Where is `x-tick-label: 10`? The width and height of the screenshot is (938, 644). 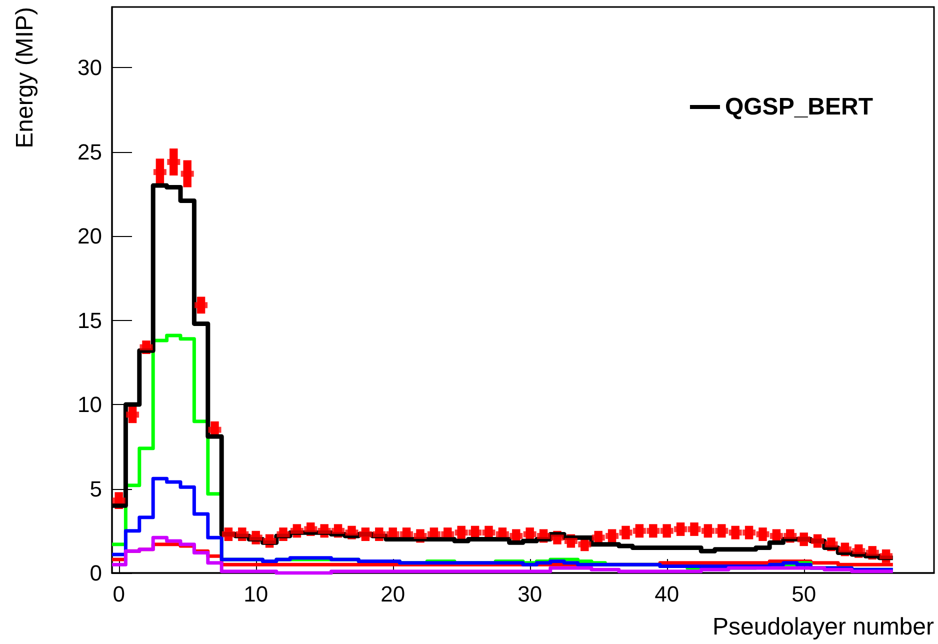
x-tick-label: 10 is located at coordinates (256, 594).